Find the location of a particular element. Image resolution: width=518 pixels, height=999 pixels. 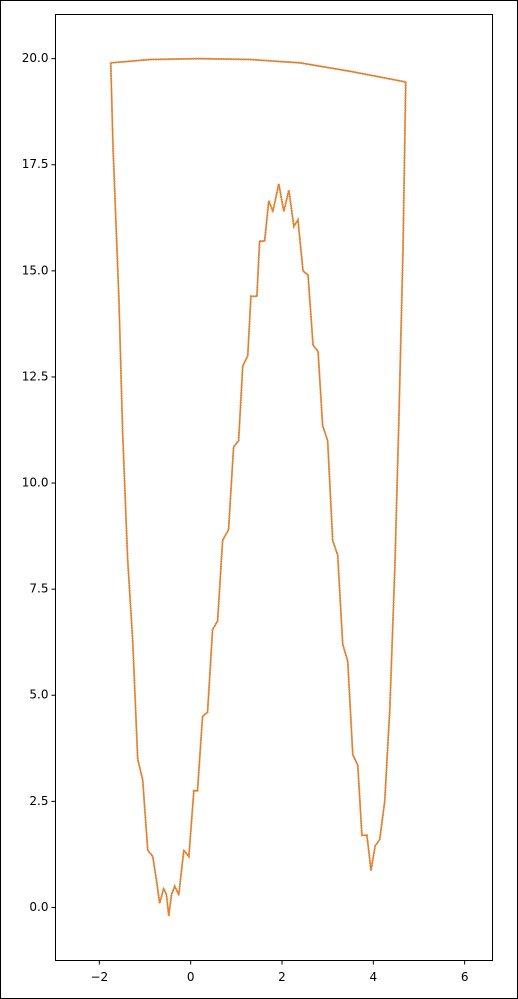

y-tick-label: 2.5 is located at coordinates (38, 801).